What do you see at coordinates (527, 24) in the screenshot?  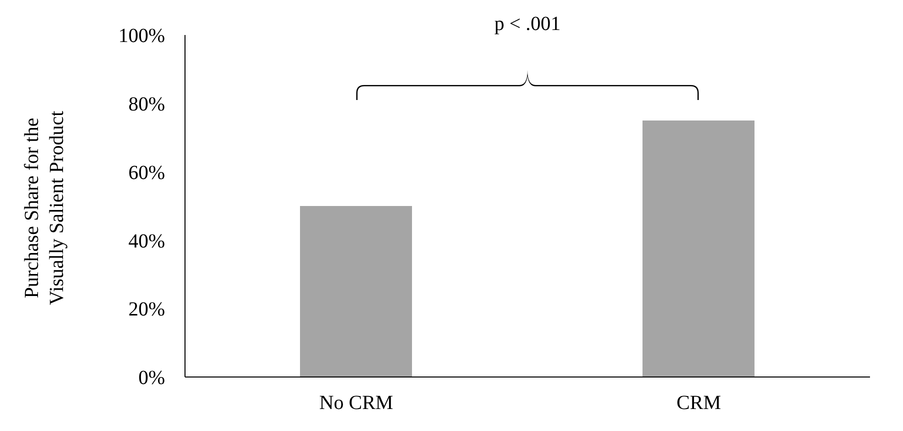 I see `annotation: p < .001` at bounding box center [527, 24].